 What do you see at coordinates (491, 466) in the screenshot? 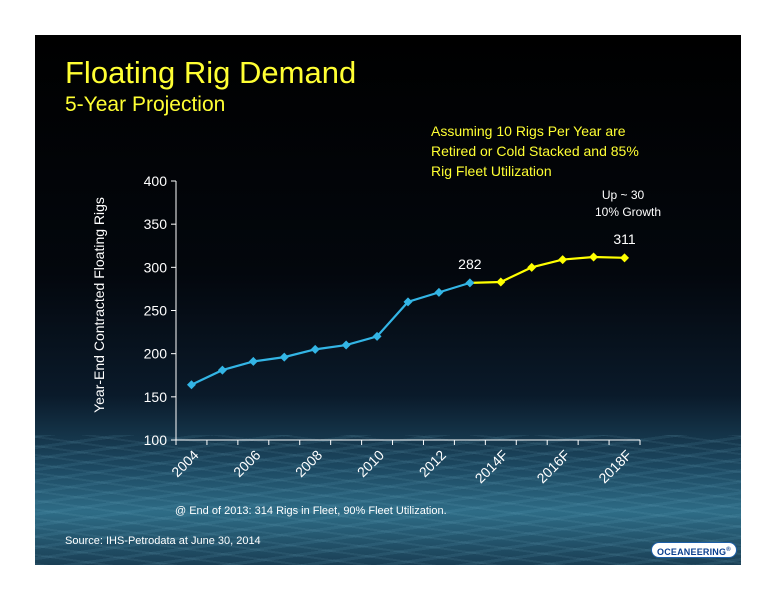
I see `x-tick-label: 2014F` at bounding box center [491, 466].